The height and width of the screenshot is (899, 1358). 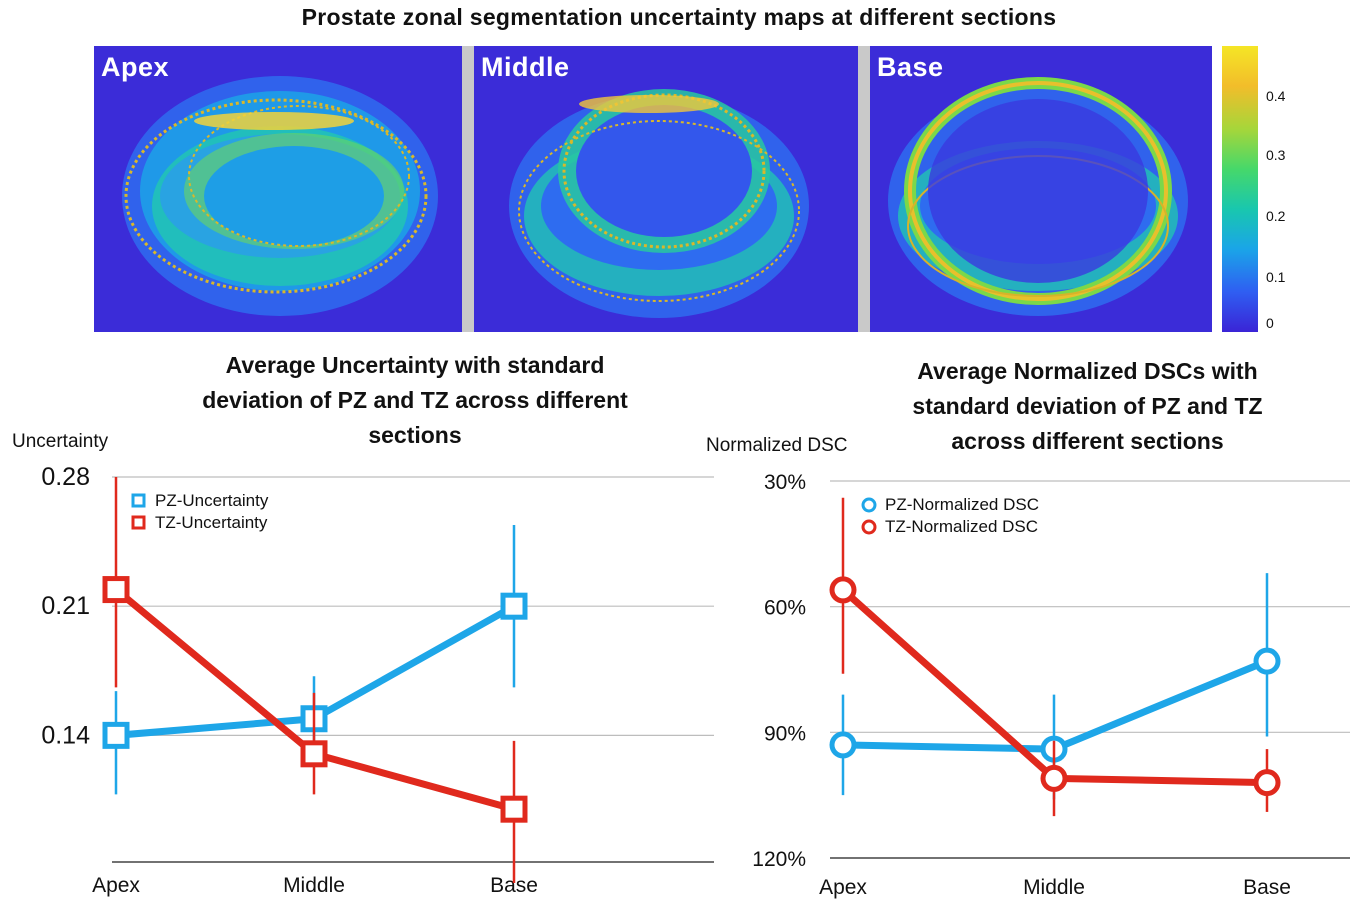 What do you see at coordinates (211, 522) in the screenshot?
I see `legend-label: TZ-Uncertainty` at bounding box center [211, 522].